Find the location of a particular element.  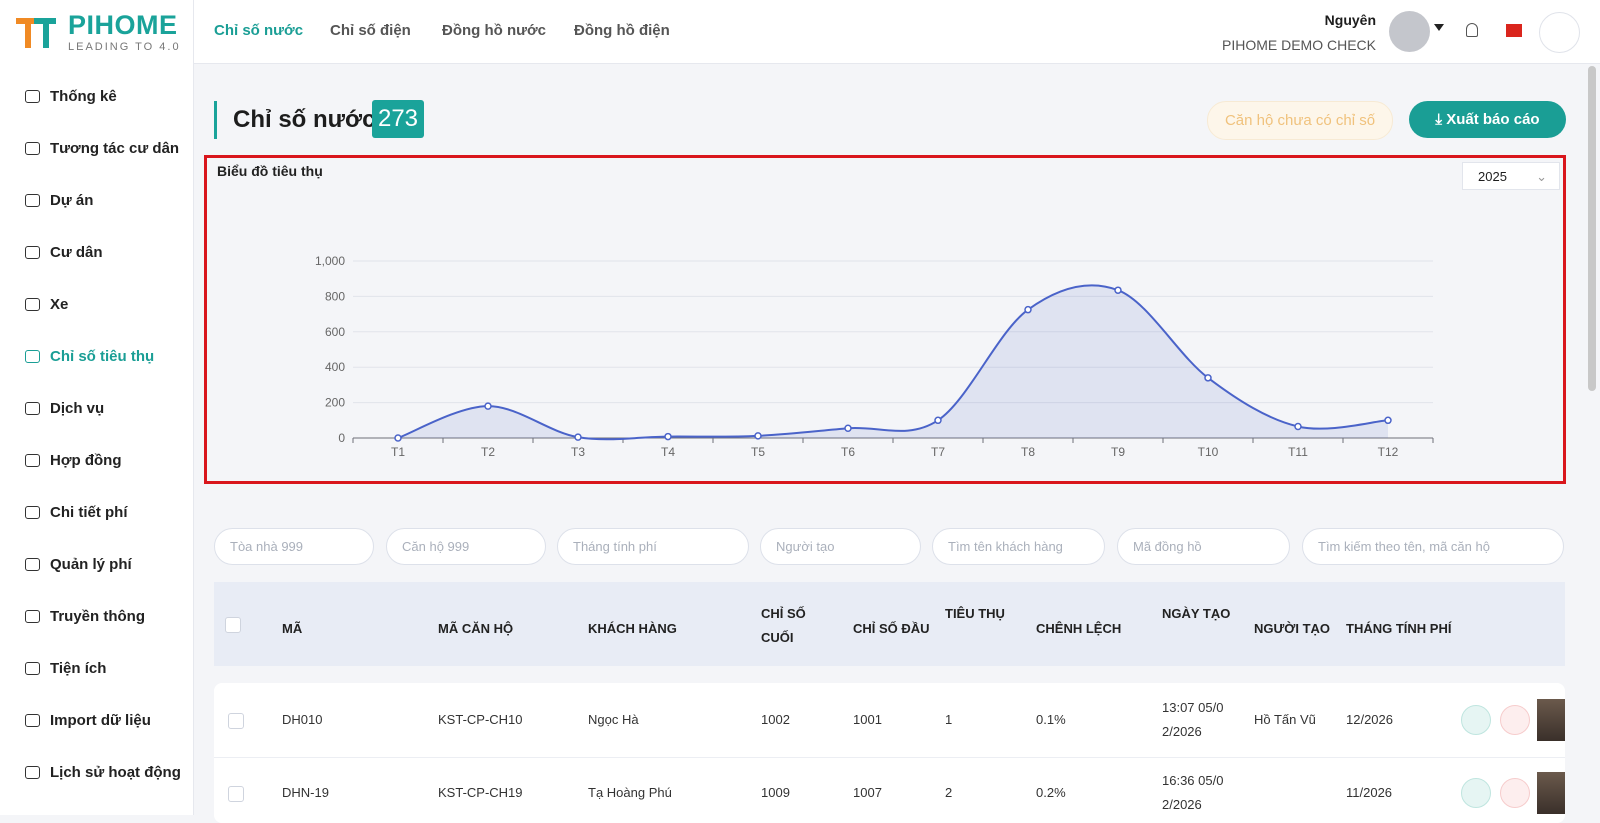

table-cell: 13:07 05/02/2026 is located at coordinates (1193, 719).